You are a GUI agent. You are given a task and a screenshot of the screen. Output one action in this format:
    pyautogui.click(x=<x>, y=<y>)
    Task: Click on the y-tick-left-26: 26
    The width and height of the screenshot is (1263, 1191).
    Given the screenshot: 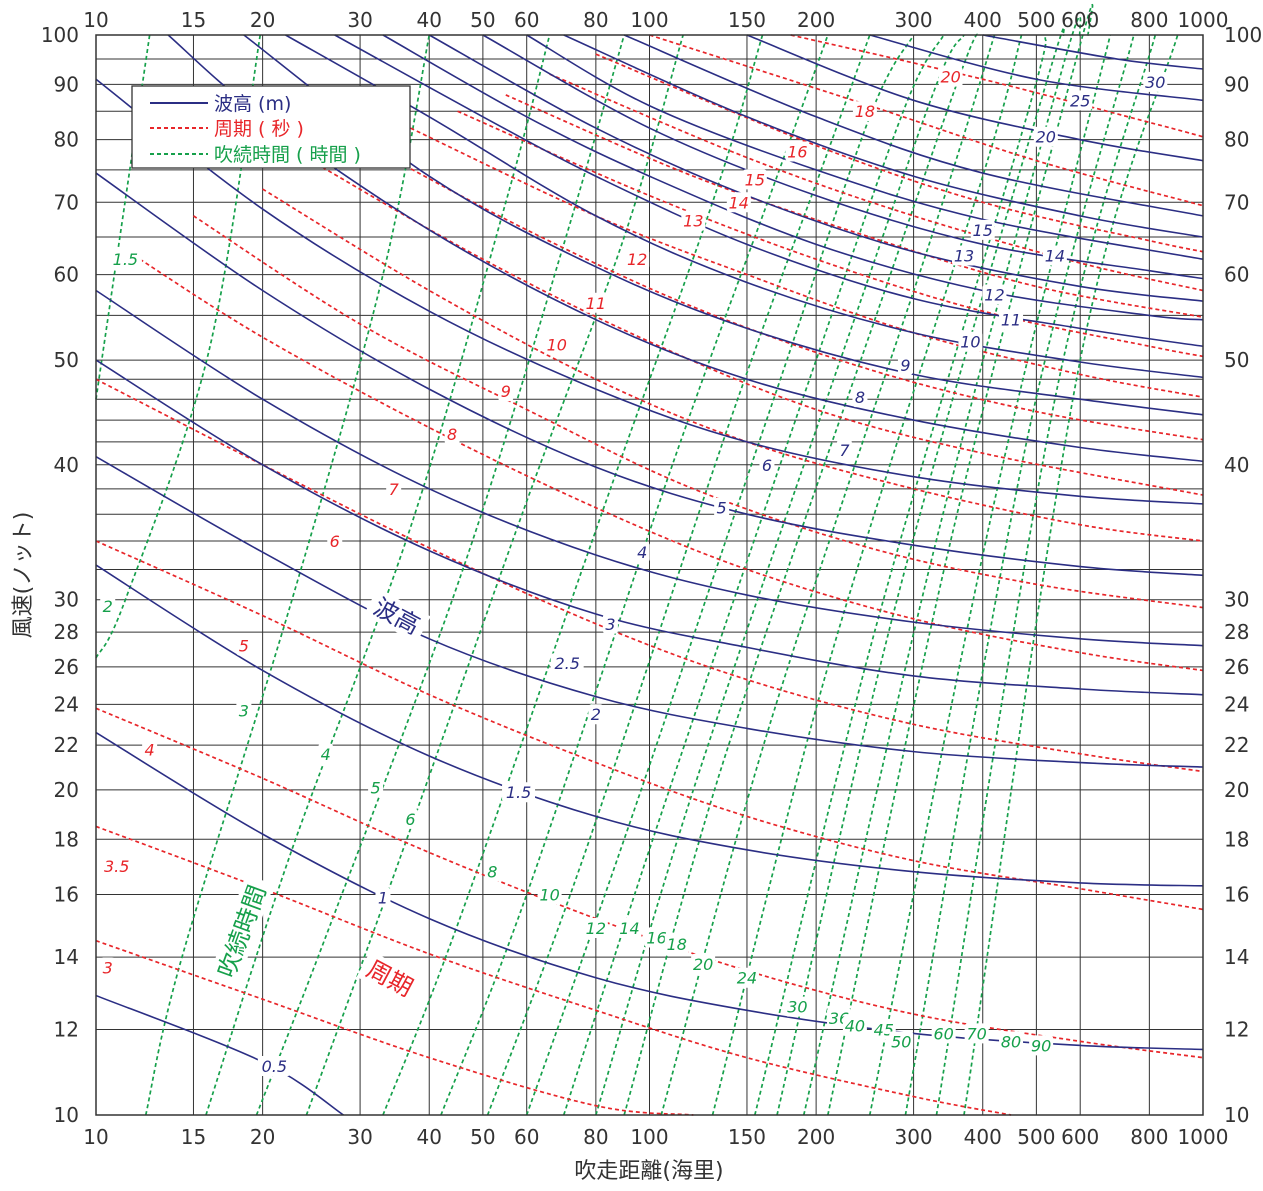 What is the action you would take?
    pyautogui.click(x=66, y=667)
    